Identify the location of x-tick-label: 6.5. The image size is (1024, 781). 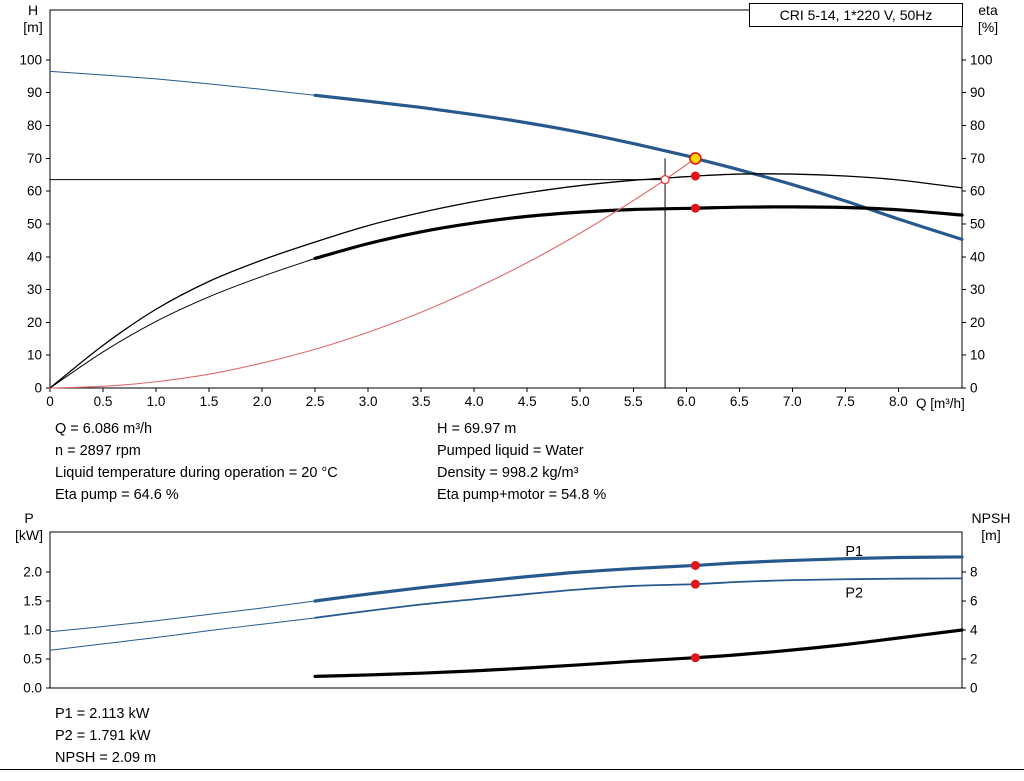
(739, 401).